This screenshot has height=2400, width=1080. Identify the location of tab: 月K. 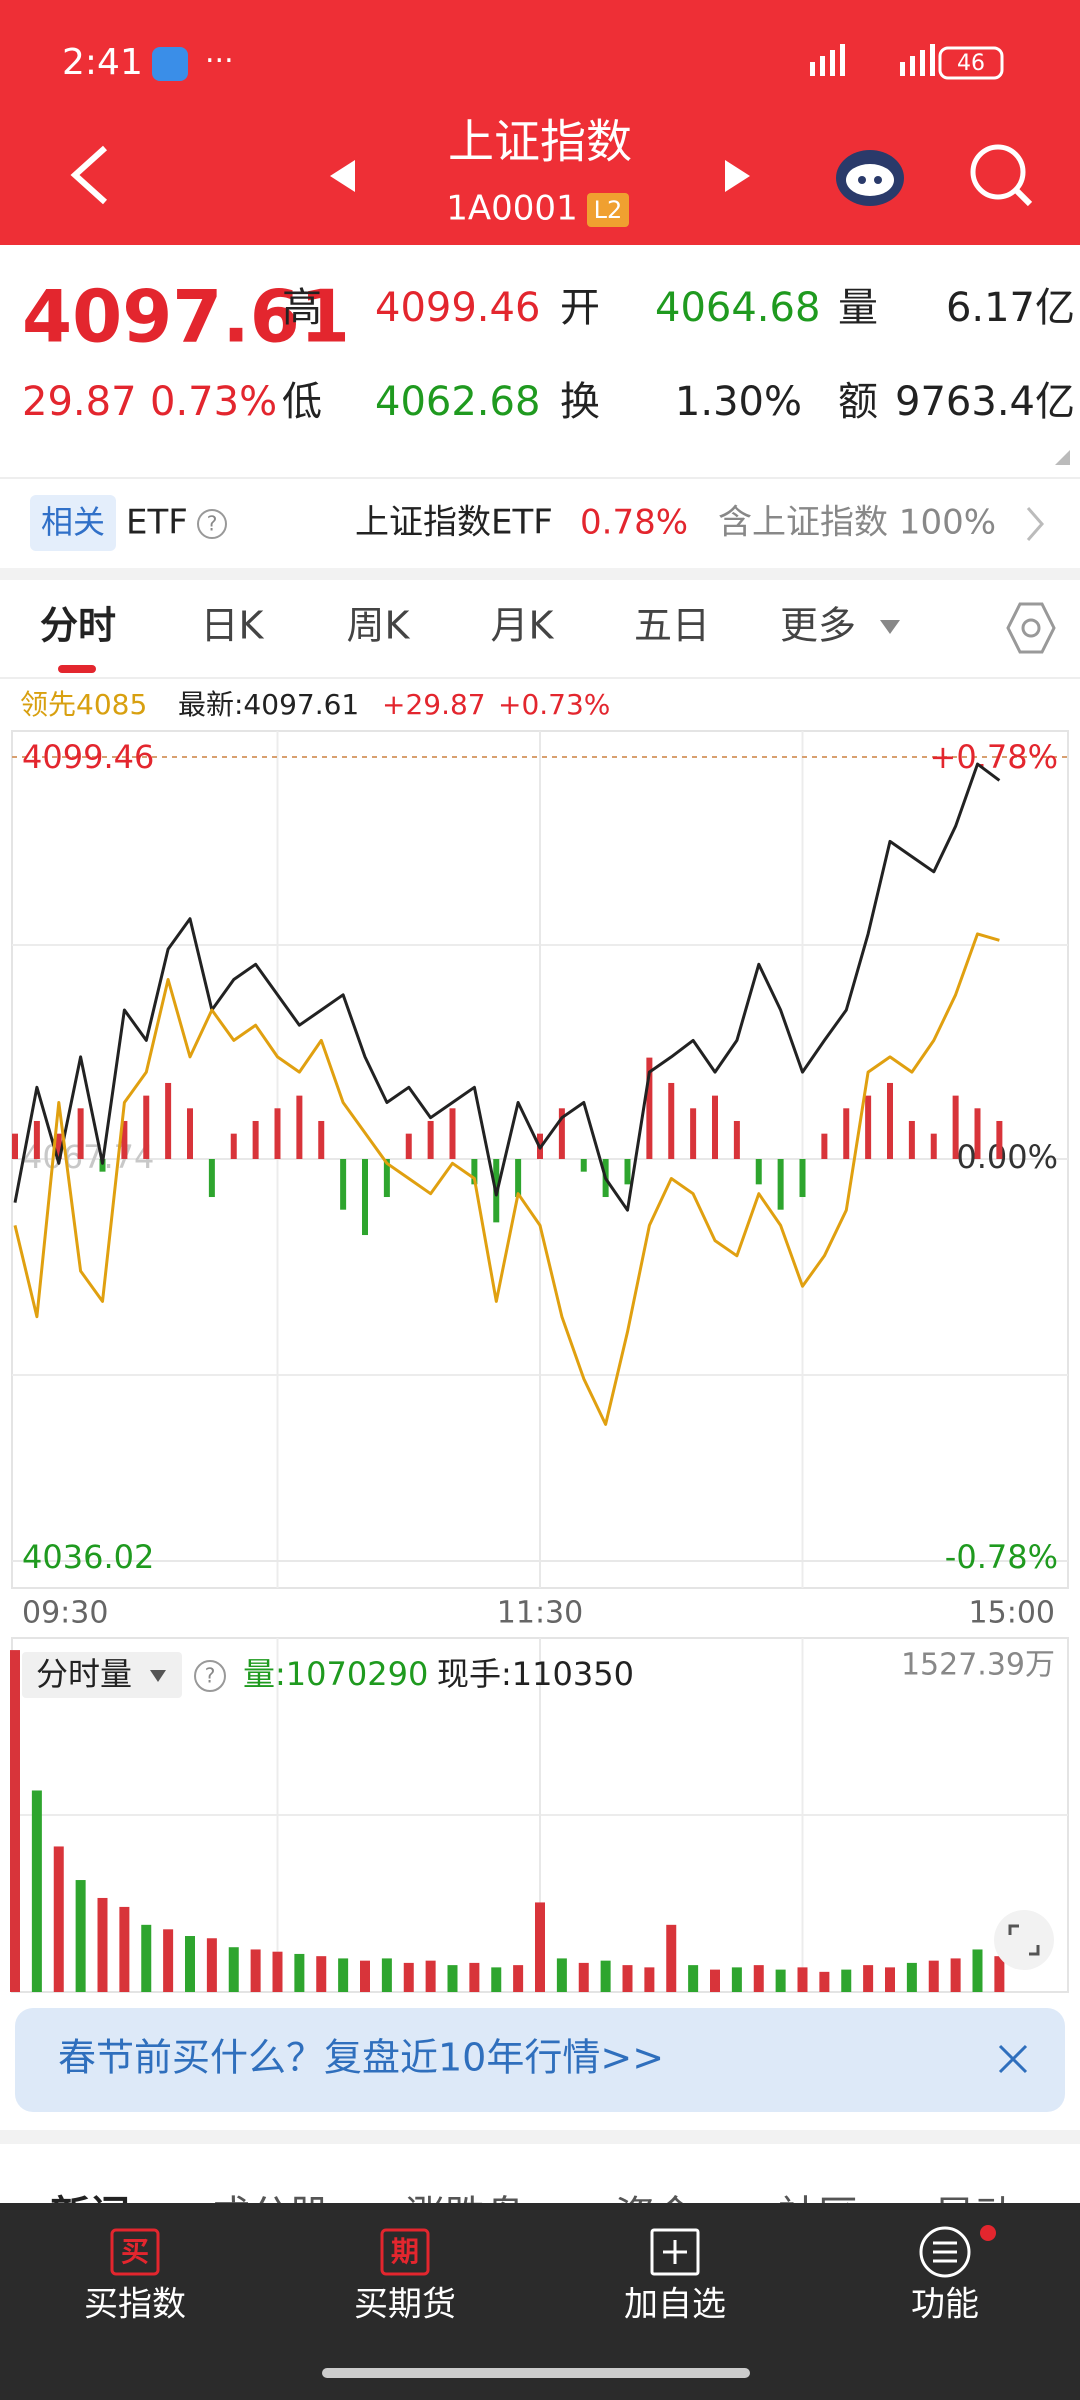
(523, 626).